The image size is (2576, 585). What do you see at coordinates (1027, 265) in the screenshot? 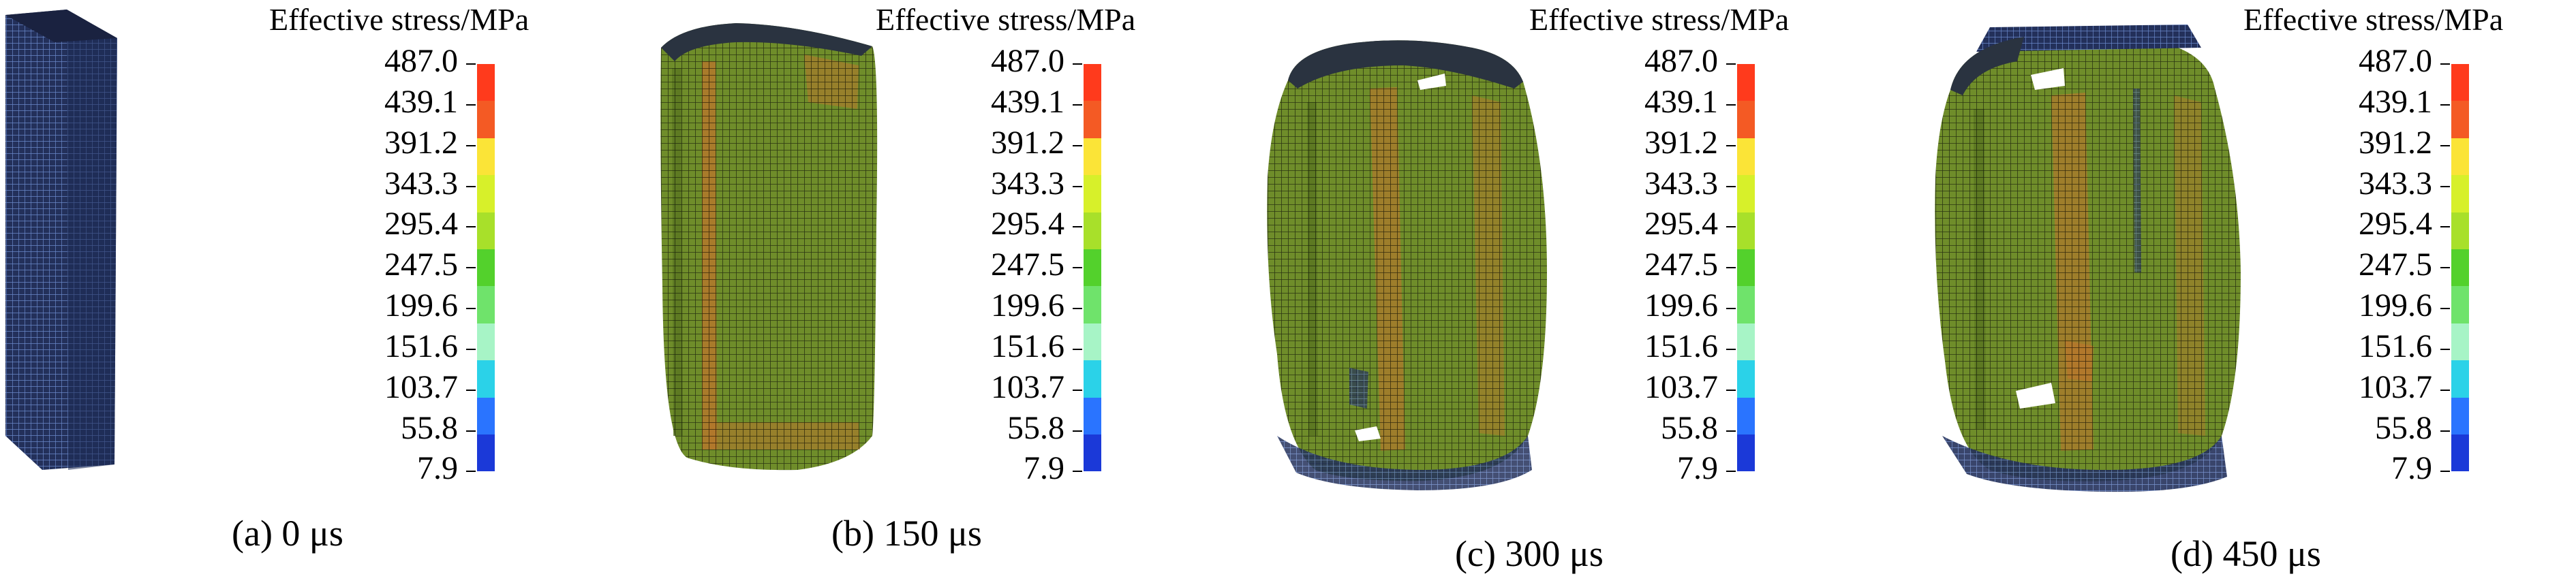
I see `tick-label: 247.5` at bounding box center [1027, 265].